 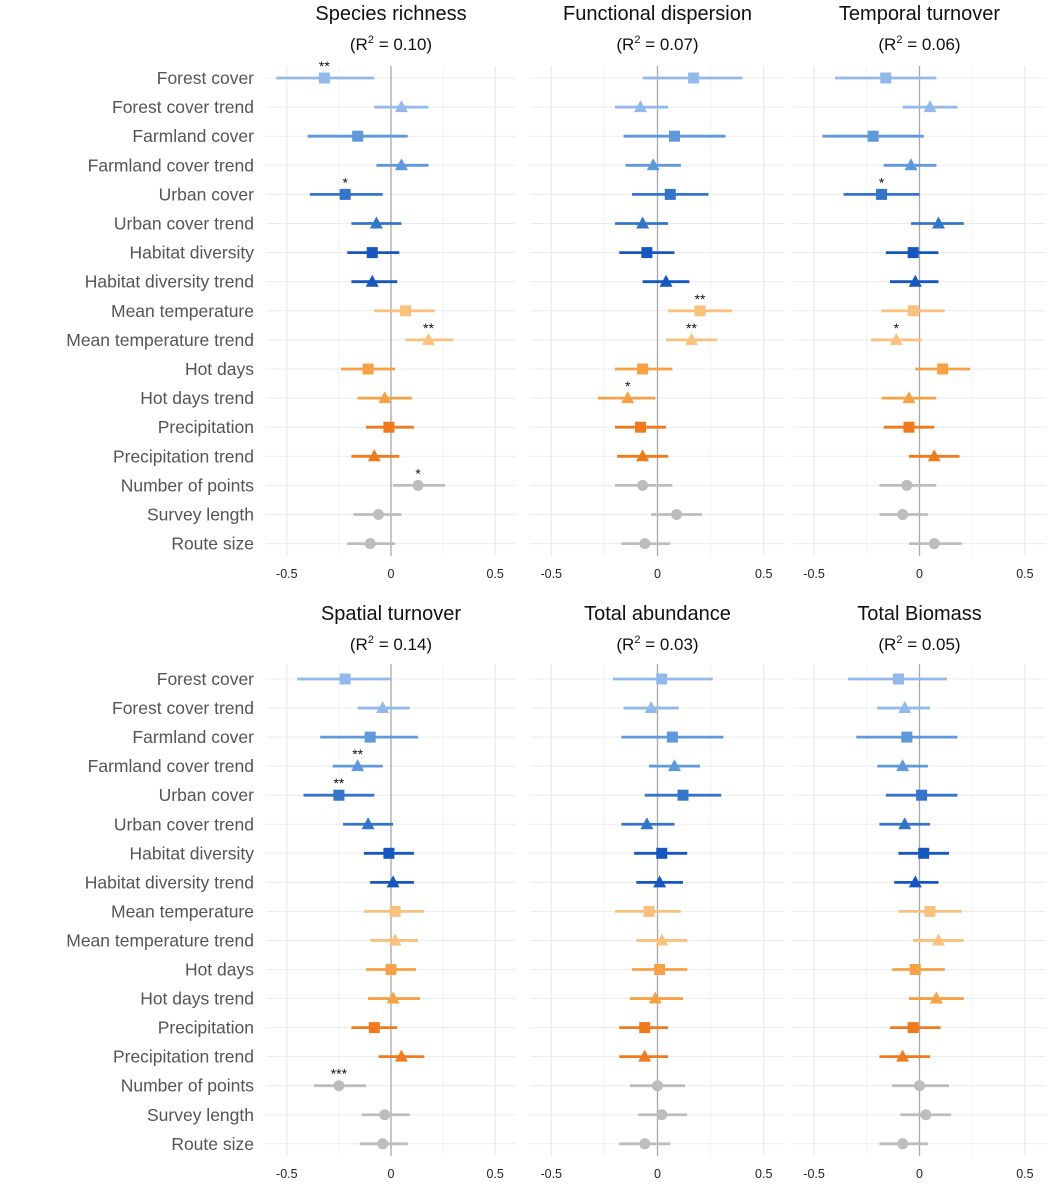 I want to click on estimate-habitat-diversity-trend, so click(x=666, y=280).